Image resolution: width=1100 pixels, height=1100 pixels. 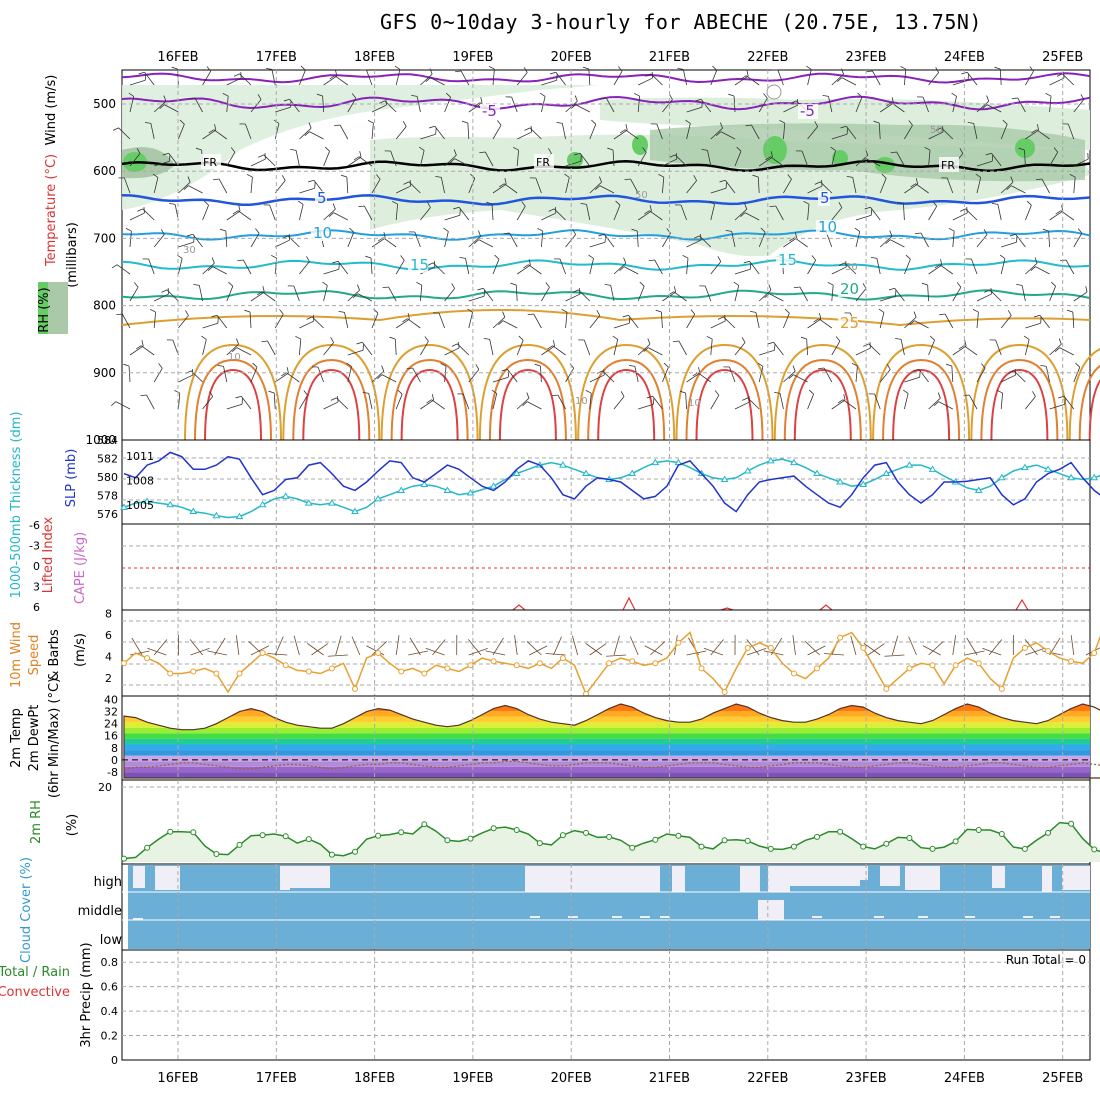 I want to click on thickness-tick-label: 584, so click(x=107, y=440).